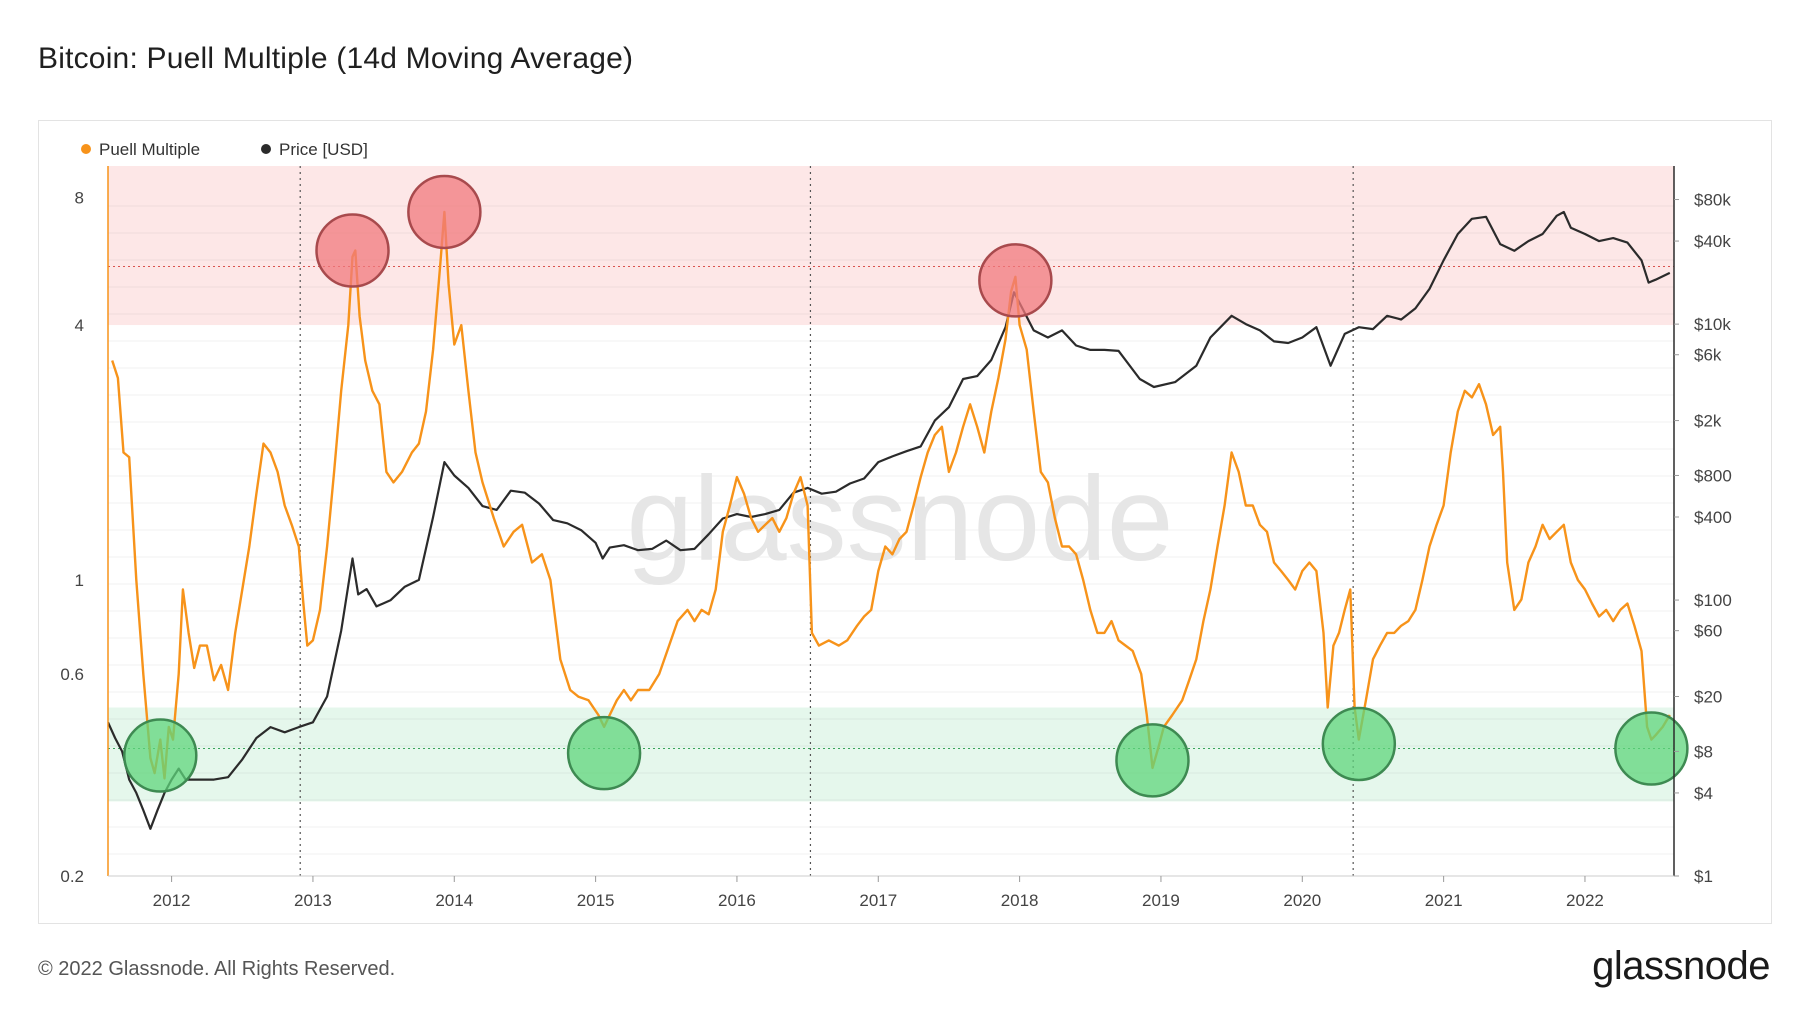 The width and height of the screenshot is (1800, 1013). Describe the element at coordinates (1020, 900) in the screenshot. I see `x-tick-label: 2018` at that location.